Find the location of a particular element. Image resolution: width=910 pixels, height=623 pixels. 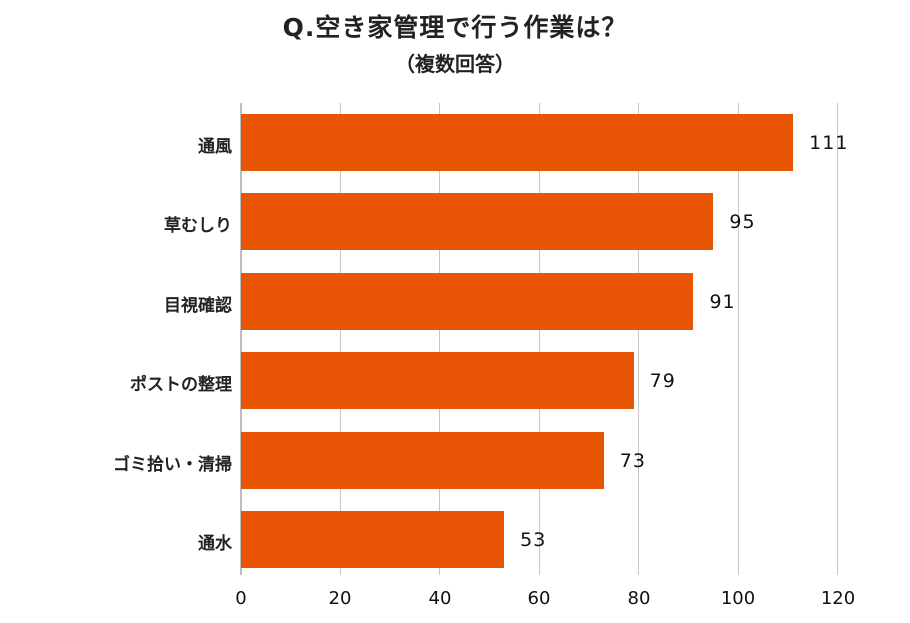

y-axis-line is located at coordinates (241, 339).